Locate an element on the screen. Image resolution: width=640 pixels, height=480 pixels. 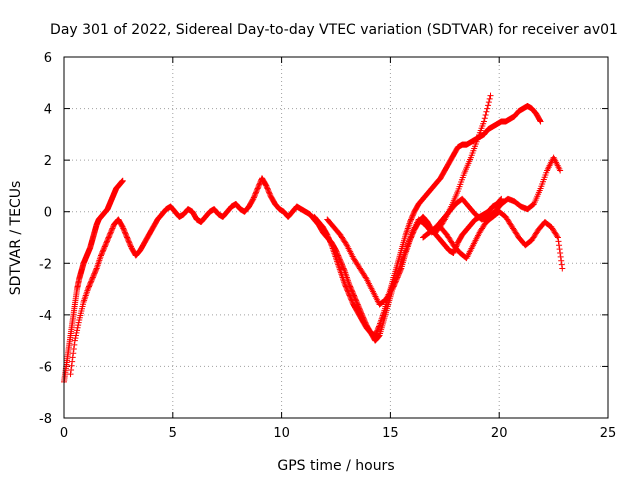
y-tick-label: -4 is located at coordinates (45, 316).